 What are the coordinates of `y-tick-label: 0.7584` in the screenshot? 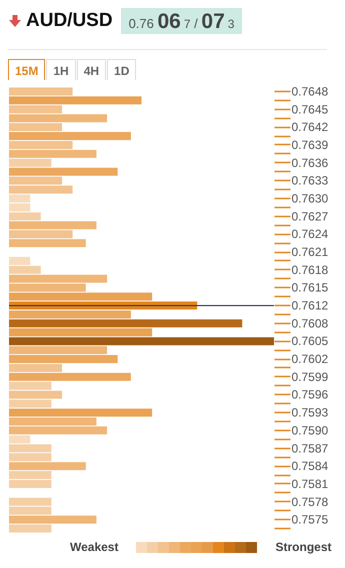 It's located at (310, 466).